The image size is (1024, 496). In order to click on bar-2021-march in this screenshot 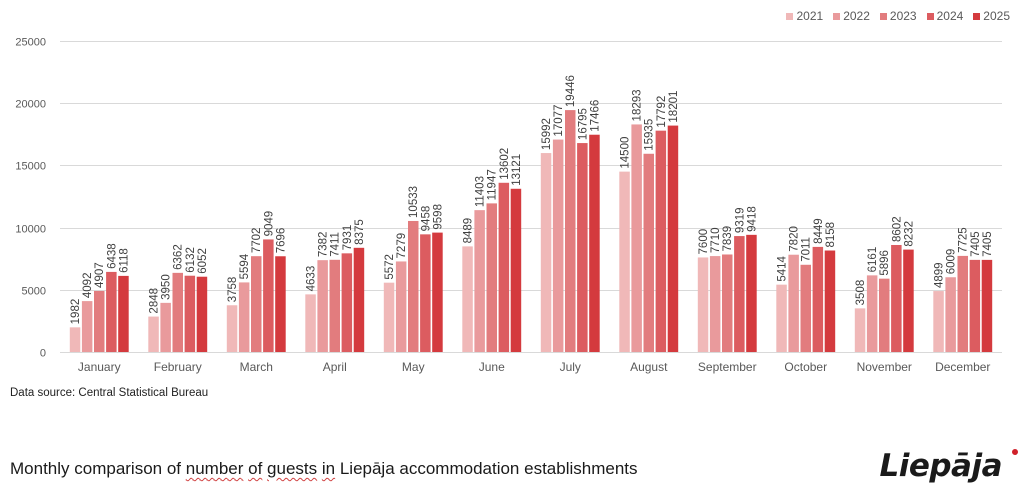, I will do `click(232, 328)`.